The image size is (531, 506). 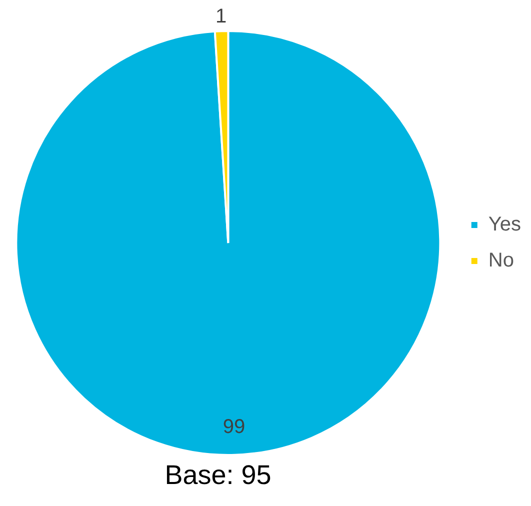 I want to click on text: Base: 95, so click(x=218, y=475).